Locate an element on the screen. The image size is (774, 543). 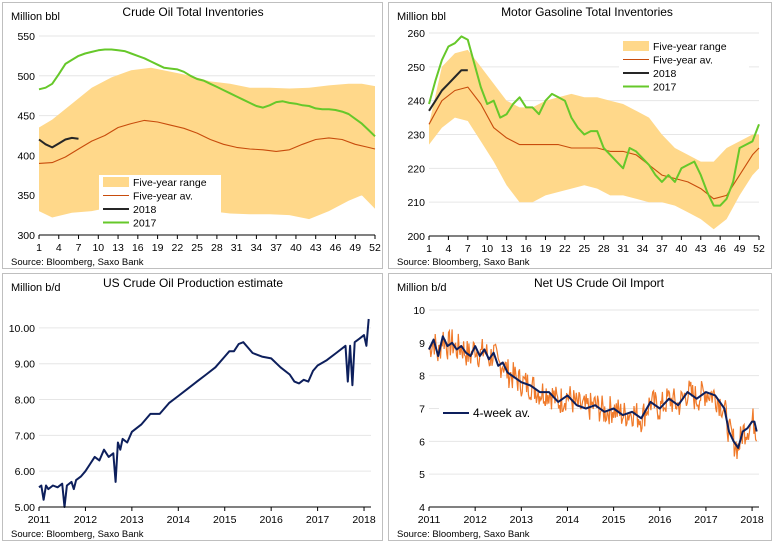
c3-title: US Crude Oil Production estimate is located at coordinates (193, 283).